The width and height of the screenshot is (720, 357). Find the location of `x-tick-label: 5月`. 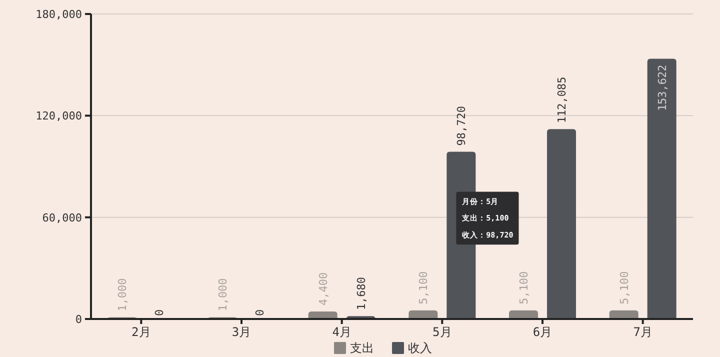

x-tick-label: 5月 is located at coordinates (442, 332).